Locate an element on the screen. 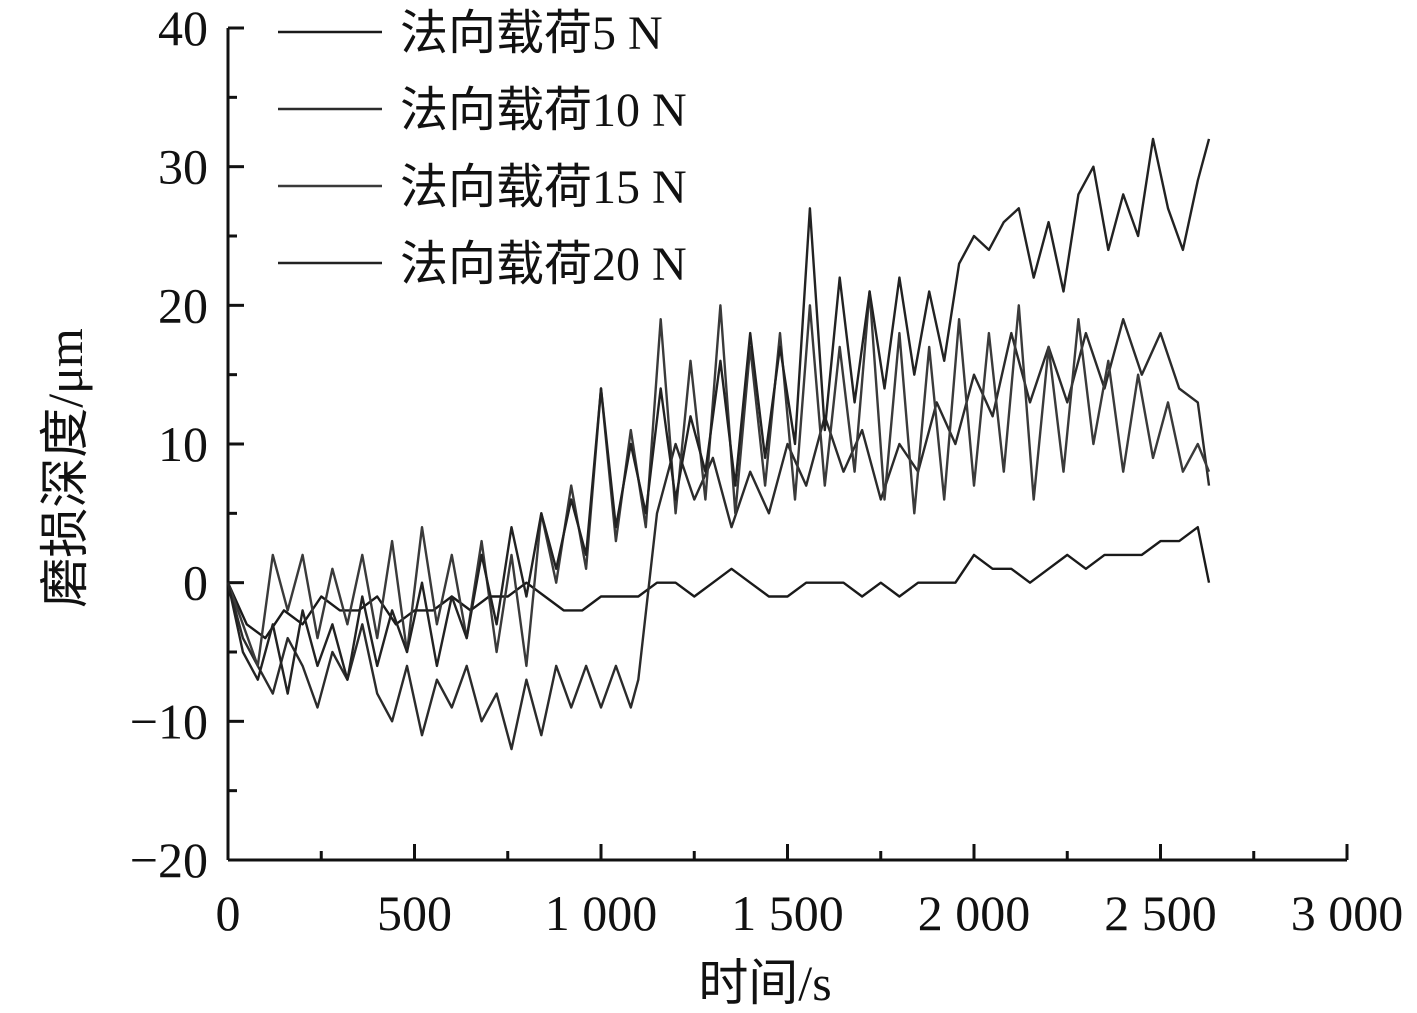 The height and width of the screenshot is (1013, 1417). y-axis-label: 磨损深度/μm is located at coordinates (65, 468).